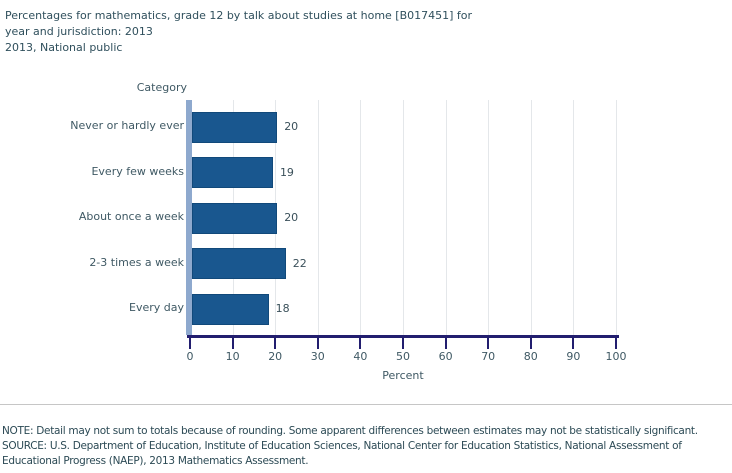  What do you see at coordinates (131, 217) in the screenshot?
I see `category-label: About once a week` at bounding box center [131, 217].